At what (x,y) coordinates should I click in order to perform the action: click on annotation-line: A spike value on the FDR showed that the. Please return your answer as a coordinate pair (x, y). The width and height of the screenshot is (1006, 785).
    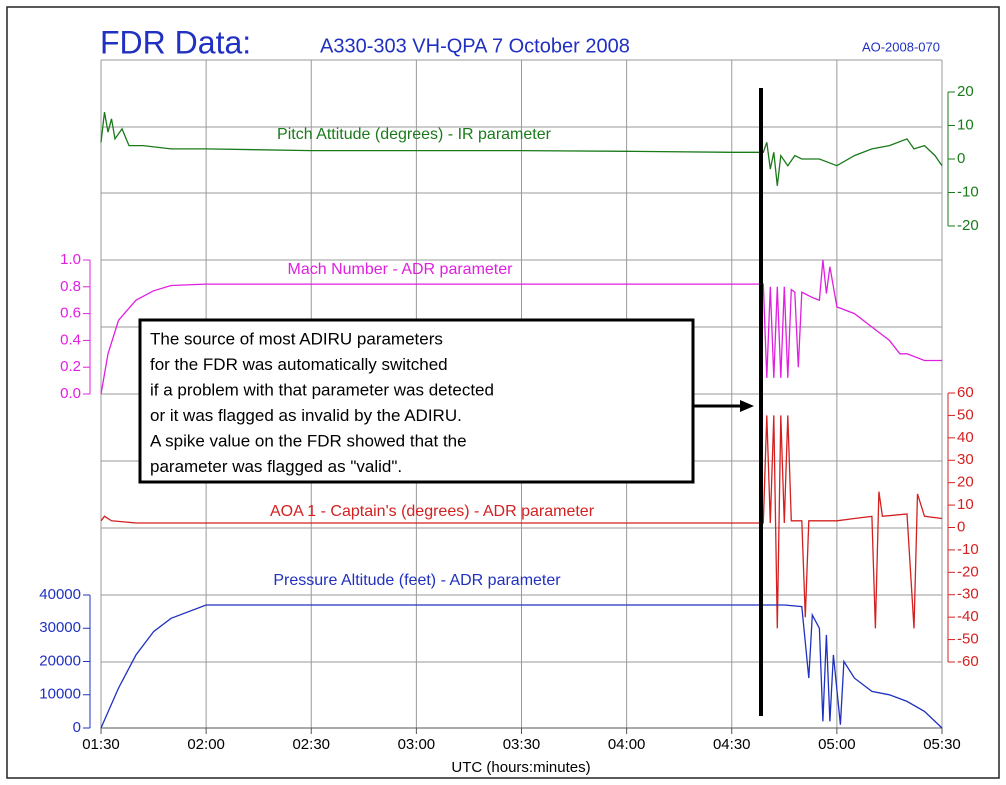
    Looking at the image, I should click on (308, 440).